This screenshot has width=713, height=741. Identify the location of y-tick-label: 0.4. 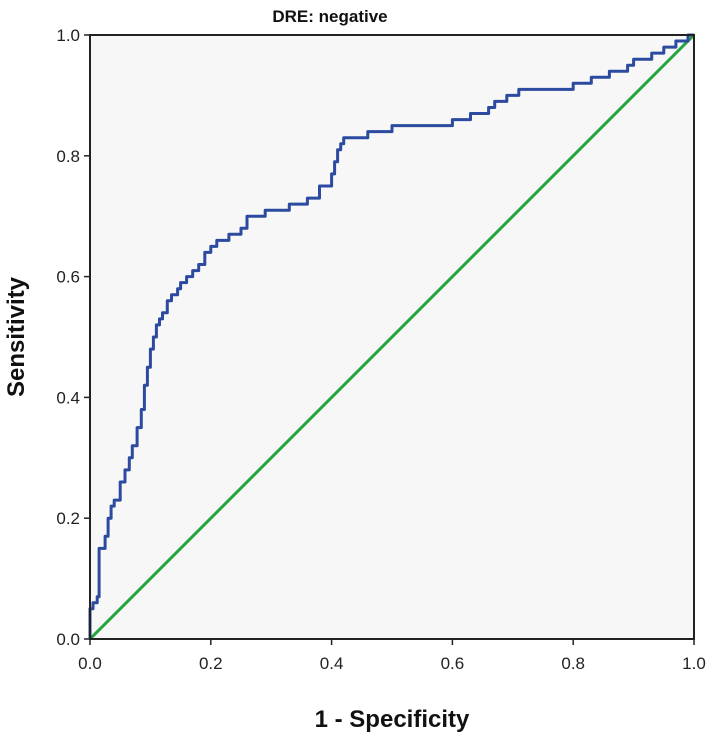
(68, 397).